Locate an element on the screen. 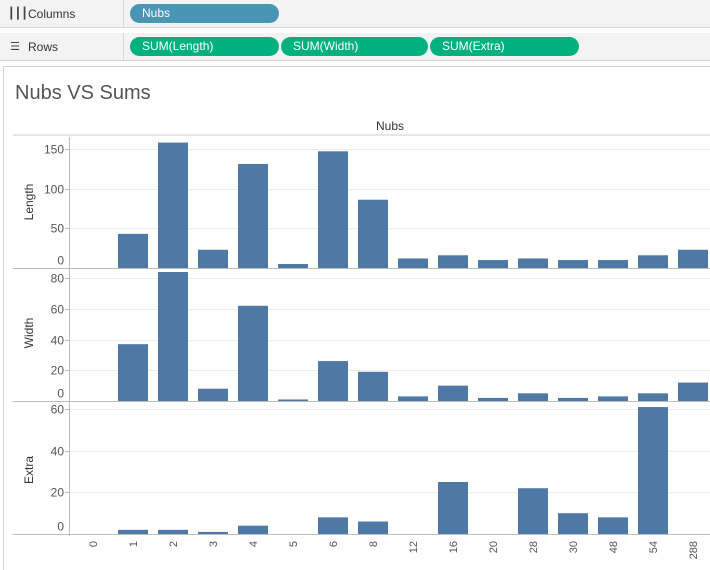  pill-sum-width: SUM(Width) is located at coordinates (354, 46).